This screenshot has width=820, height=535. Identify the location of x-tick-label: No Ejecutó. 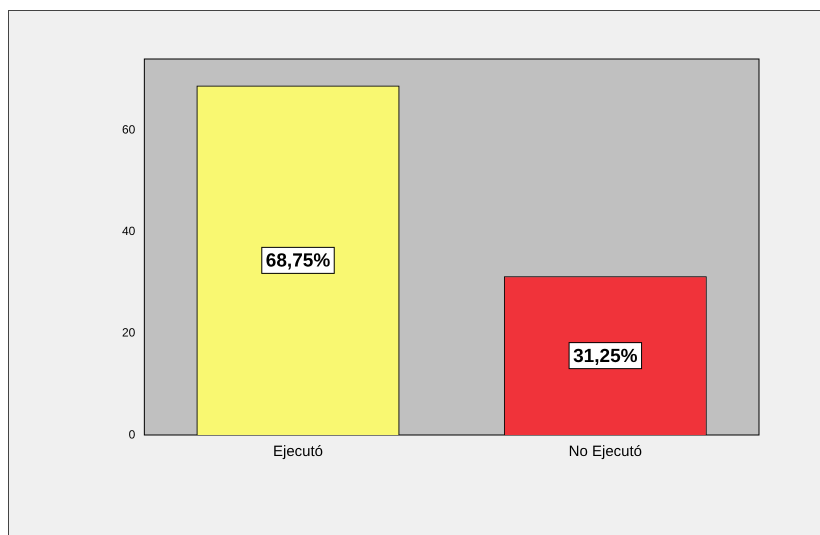
(605, 451).